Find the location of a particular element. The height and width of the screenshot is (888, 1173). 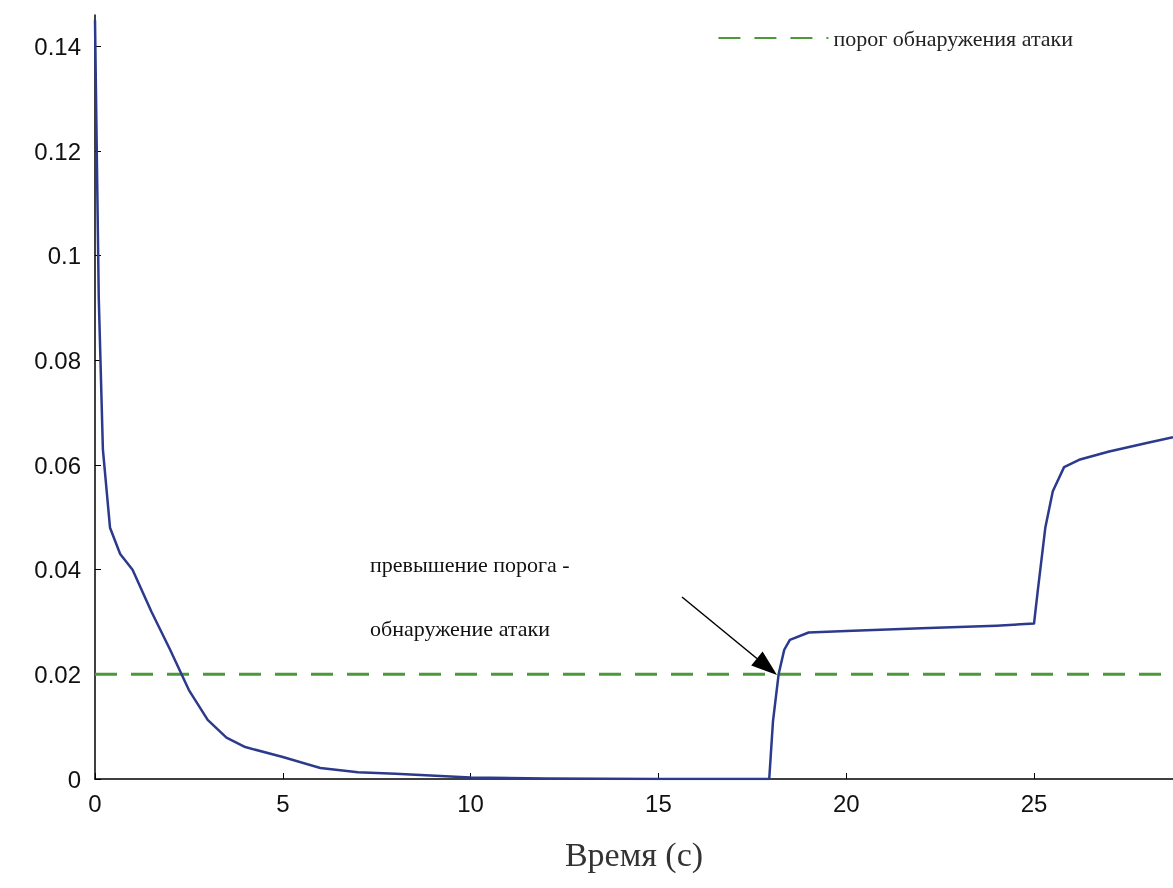

x-tick-label: 15 is located at coordinates (658, 803).